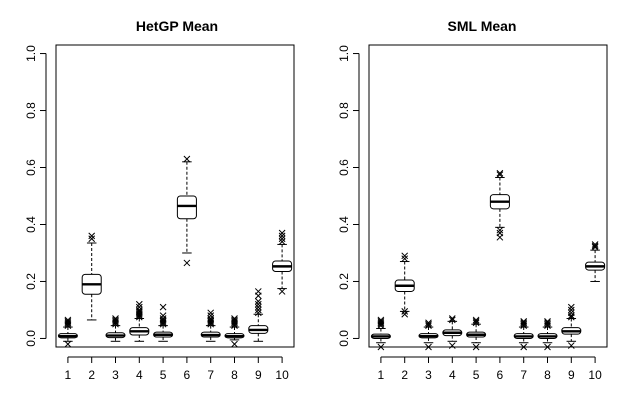 The image size is (623, 415). What do you see at coordinates (31, 281) in the screenshot?
I see `y-tick-label: 0.2` at bounding box center [31, 281].